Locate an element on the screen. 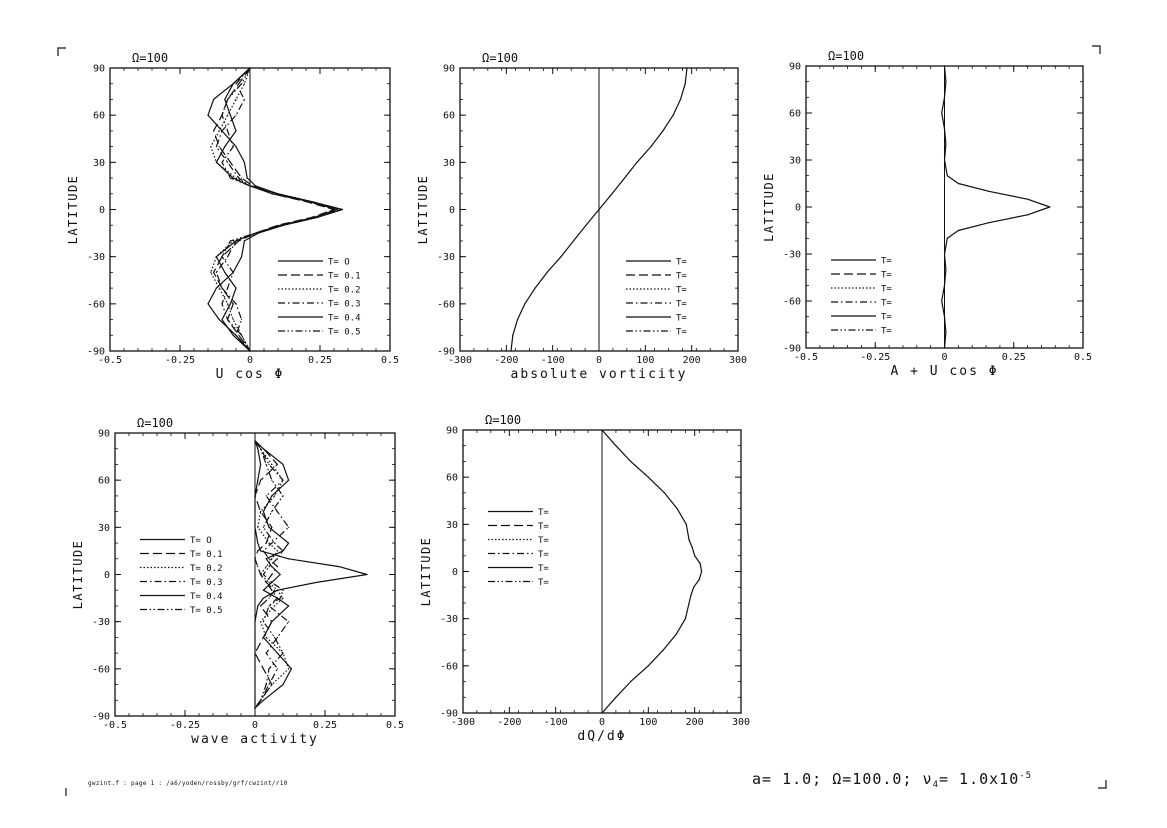 Image resolution: width=1167 pixels, height=828 pixels. legend-label: T= O is located at coordinates (201, 541).